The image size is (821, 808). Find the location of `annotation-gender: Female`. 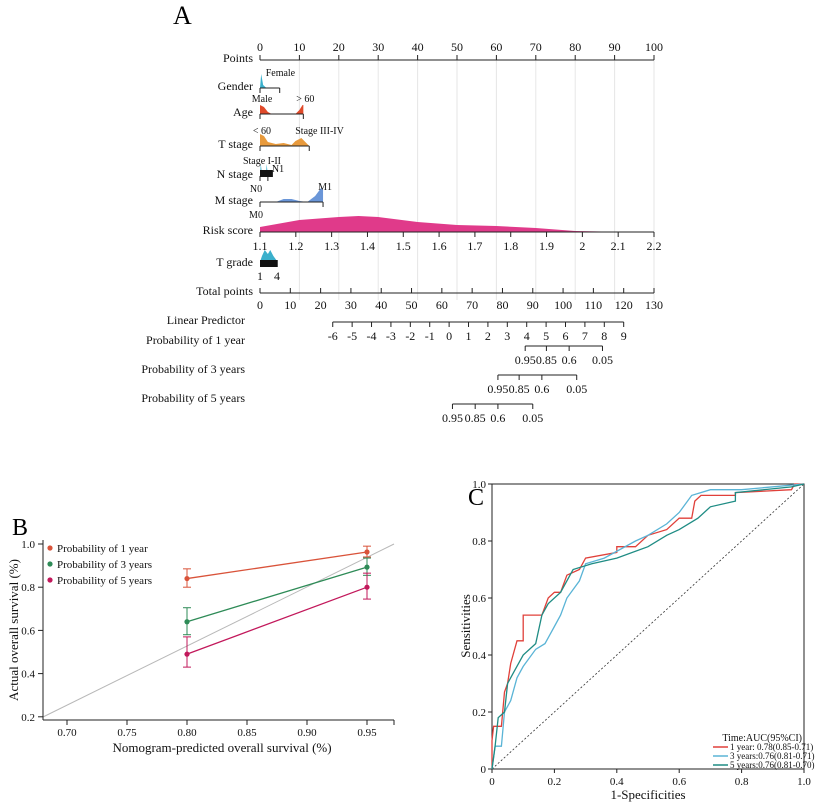

annotation-gender: Female is located at coordinates (281, 73).